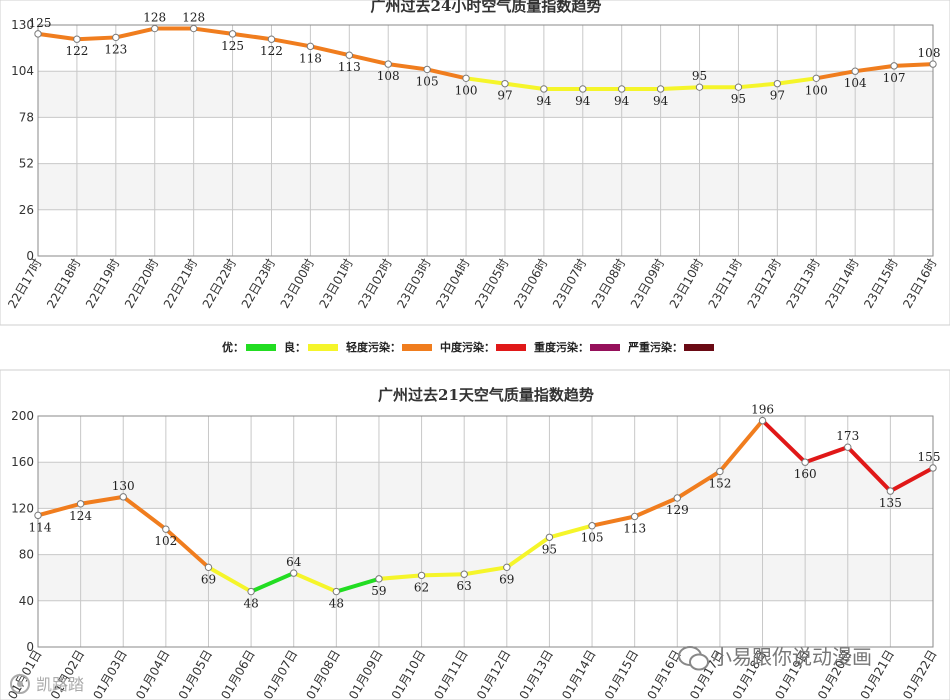 The image size is (950, 700). What do you see at coordinates (805, 474) in the screenshot?
I see `data-label: 160` at bounding box center [805, 474].